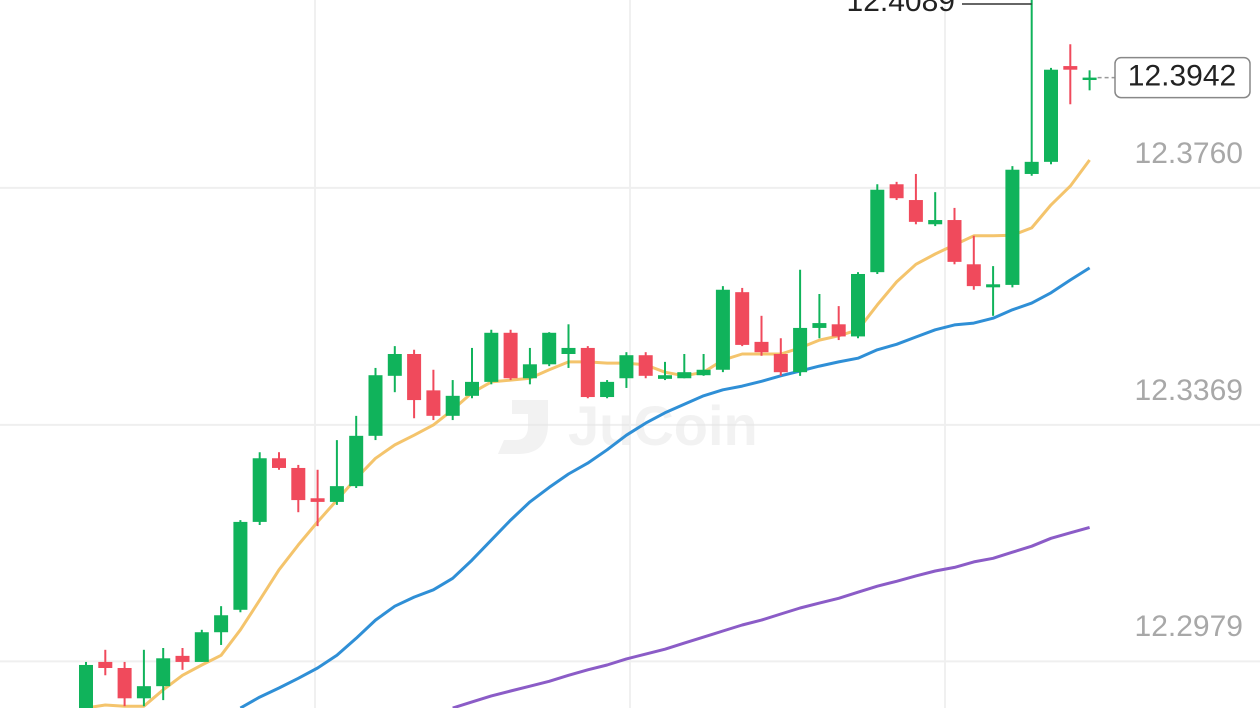 Image resolution: width=1260 pixels, height=708 pixels. Describe the element at coordinates (771, 616) in the screenshot. I see `moving-average-line` at that location.